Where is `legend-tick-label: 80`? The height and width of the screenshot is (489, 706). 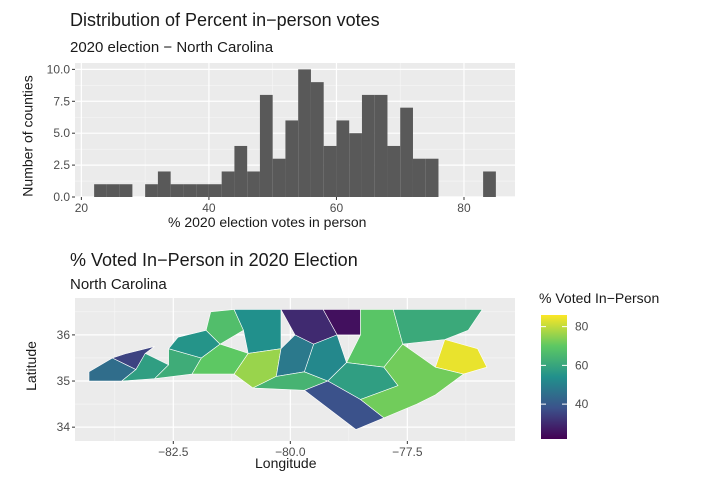 legend-tick-label: 80 is located at coordinates (582, 327).